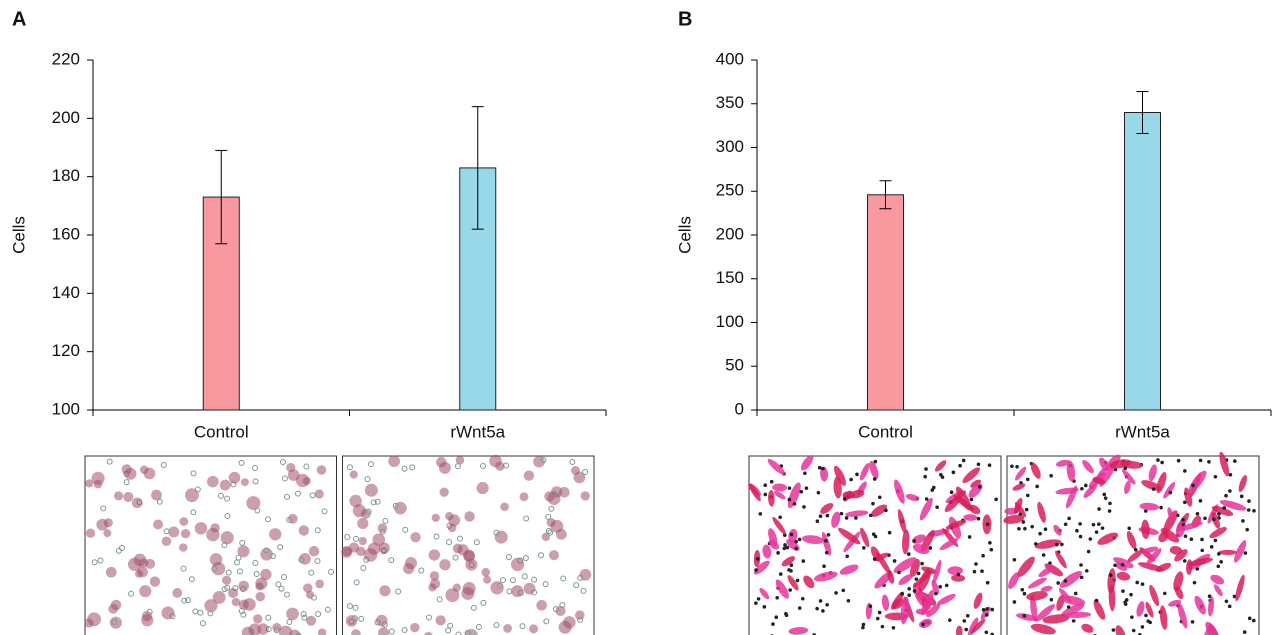  What do you see at coordinates (66, 292) in the screenshot?
I see `y-tick-label: 140` at bounding box center [66, 292].